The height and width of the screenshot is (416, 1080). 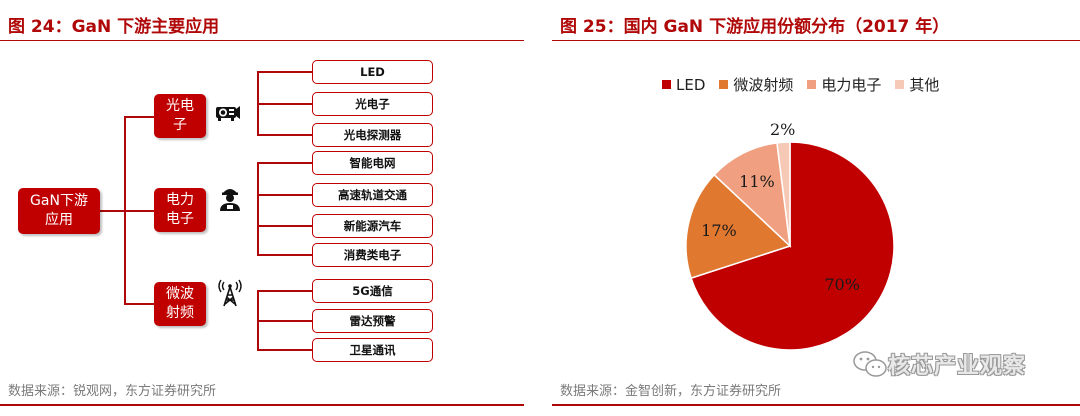 What do you see at coordinates (924, 85) in the screenshot?
I see `legend-label: 其他` at bounding box center [924, 85].